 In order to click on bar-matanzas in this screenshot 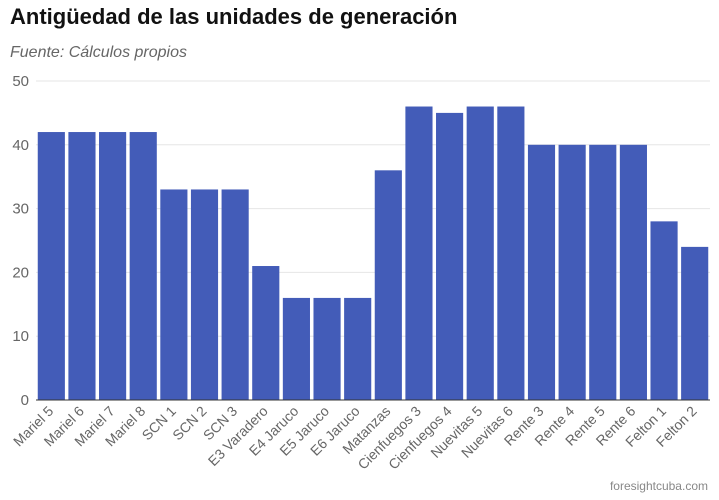, I will do `click(388, 285)`.